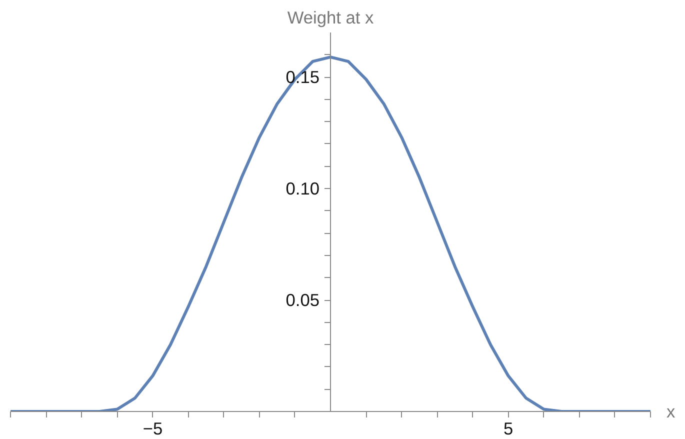 The width and height of the screenshot is (685, 439). Describe the element at coordinates (303, 300) in the screenshot. I see `y-tick-label: 0.05` at that location.